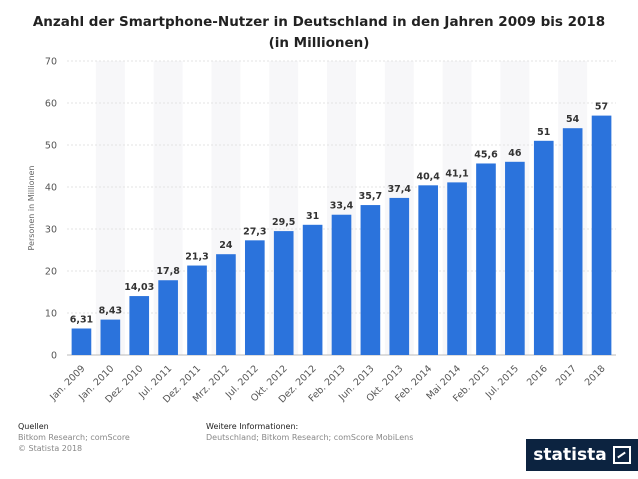  I want to click on bar-value-label: 37,4, so click(400, 189).